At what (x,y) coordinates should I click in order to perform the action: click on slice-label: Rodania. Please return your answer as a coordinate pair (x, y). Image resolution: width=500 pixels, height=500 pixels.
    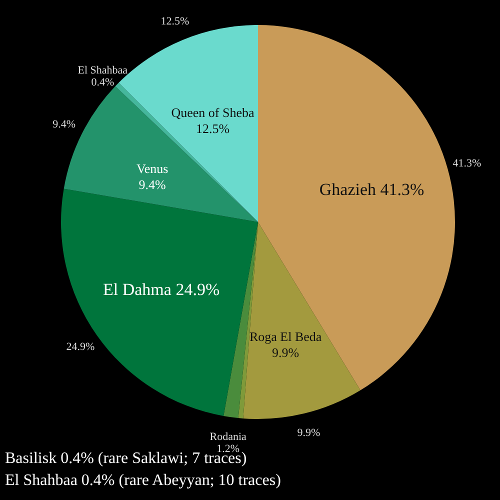
    Looking at the image, I should click on (228, 436).